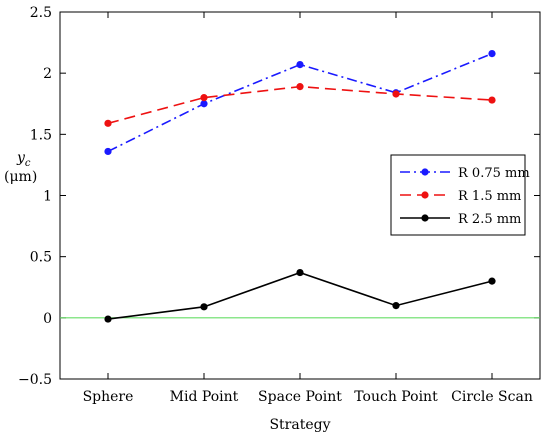 This screenshot has width=550, height=438. What do you see at coordinates (300, 397) in the screenshot?
I see `x-tick-label: Space Point` at bounding box center [300, 397].